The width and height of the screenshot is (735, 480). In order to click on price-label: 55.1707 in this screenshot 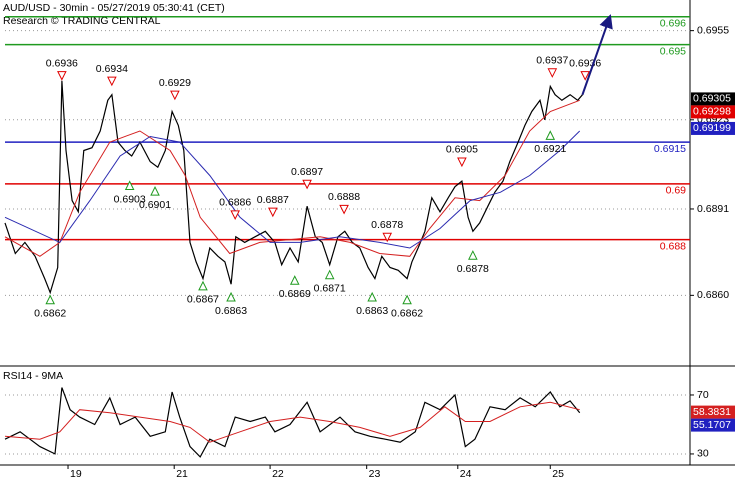, I will do `click(712, 425)`.